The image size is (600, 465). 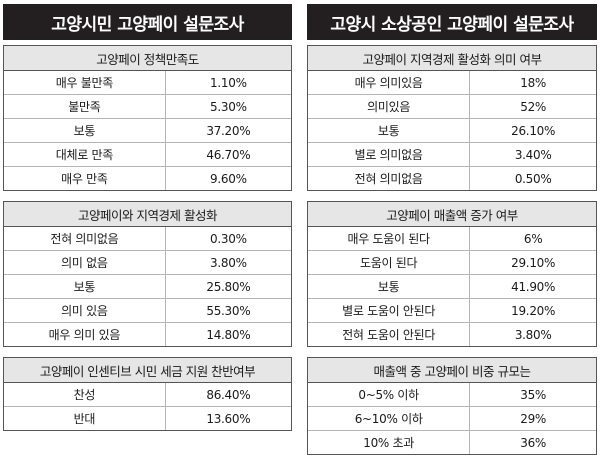 What do you see at coordinates (85, 82) in the screenshot?
I see `row-label: 매우 불만족` at bounding box center [85, 82].